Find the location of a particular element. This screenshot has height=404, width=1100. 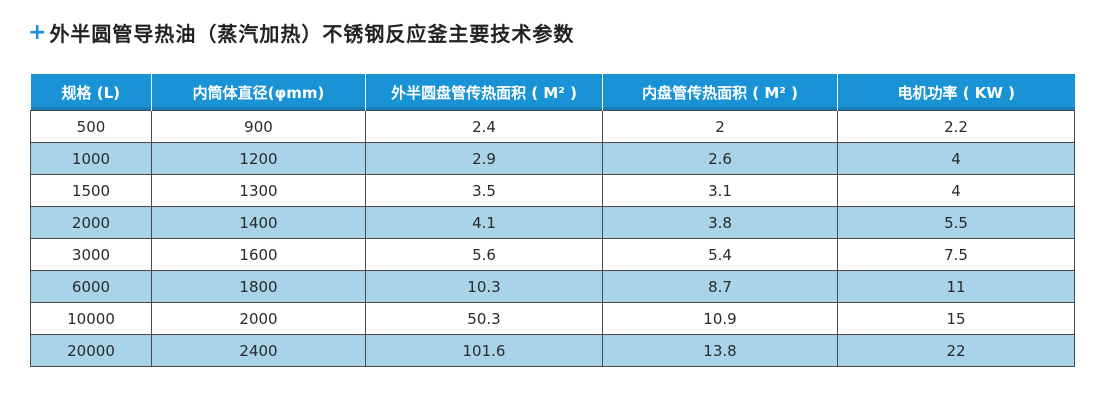

header-motor-power: 电机功率 ( KW ) is located at coordinates (956, 92).